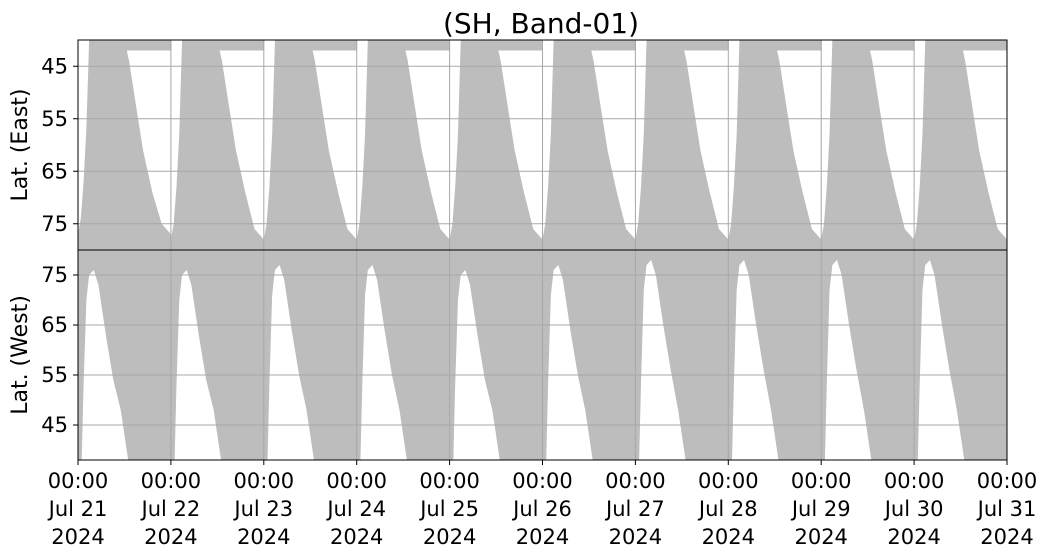 This screenshot has height=556, width=1049. What do you see at coordinates (913, 509) in the screenshot?
I see `xtick-label-9-1: Jul 30` at bounding box center [913, 509].